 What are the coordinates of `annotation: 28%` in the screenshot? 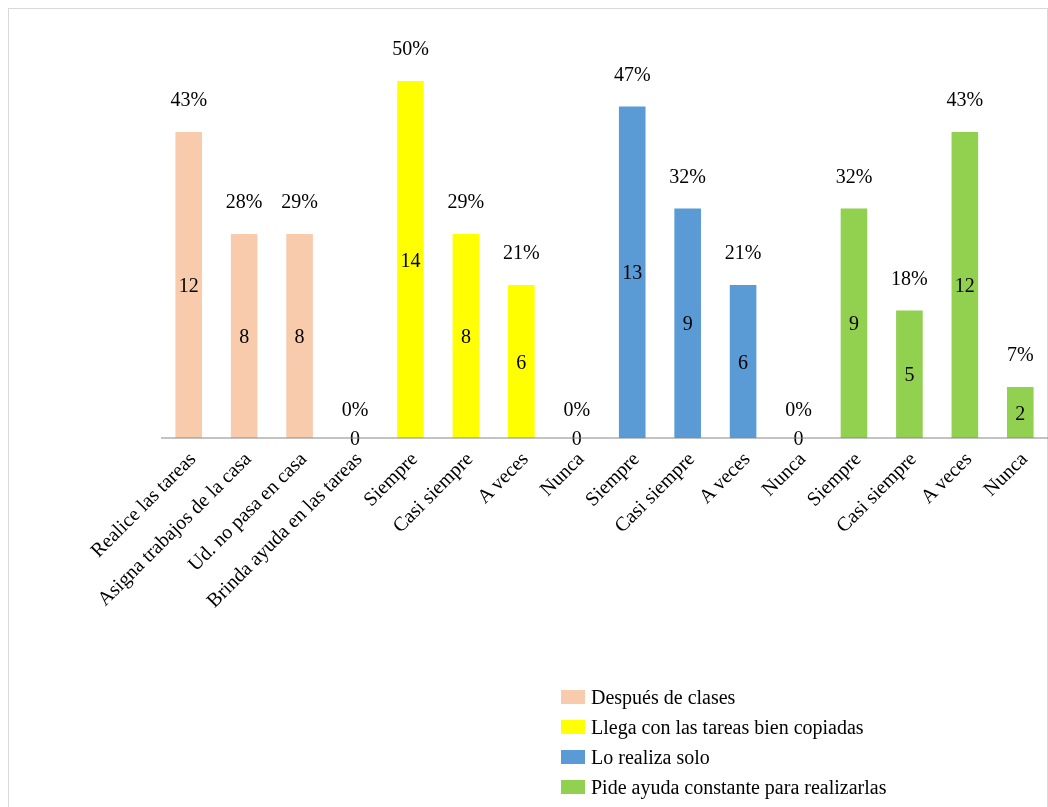 It's located at (244, 201).